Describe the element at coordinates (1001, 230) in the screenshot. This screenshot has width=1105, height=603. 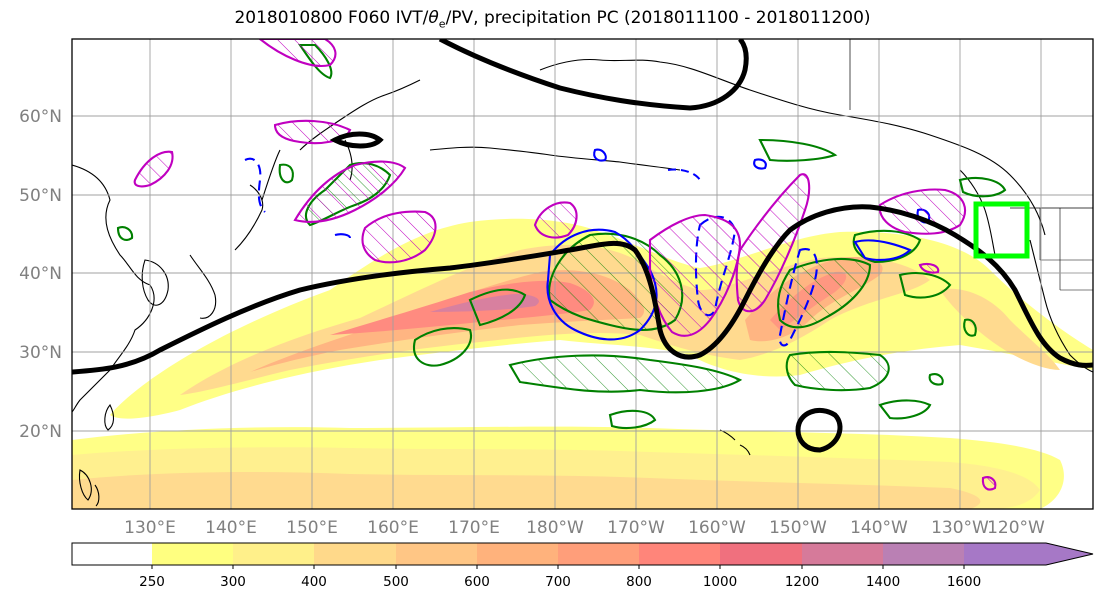
I see `target-region-box` at that location.